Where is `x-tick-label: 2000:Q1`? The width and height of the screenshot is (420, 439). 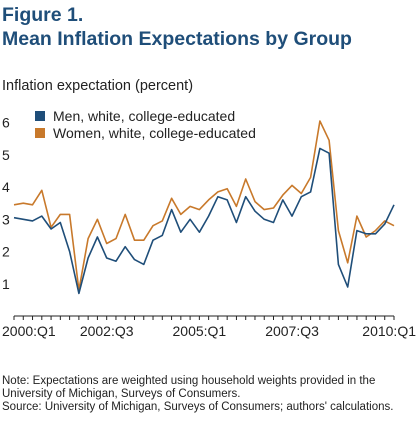
x-tick-label: 2000:Q1 is located at coordinates (29, 331).